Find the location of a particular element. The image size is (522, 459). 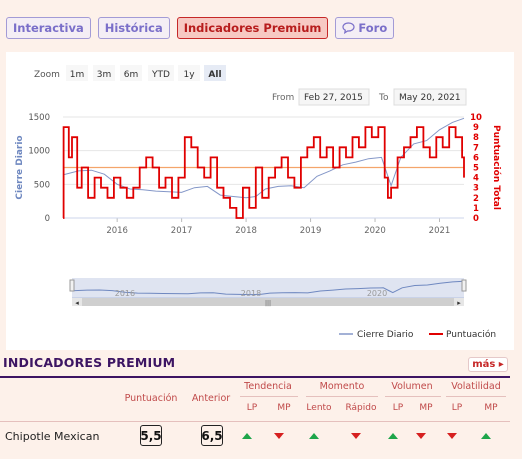

zoom-button-label: 3m is located at coordinates (104, 75).